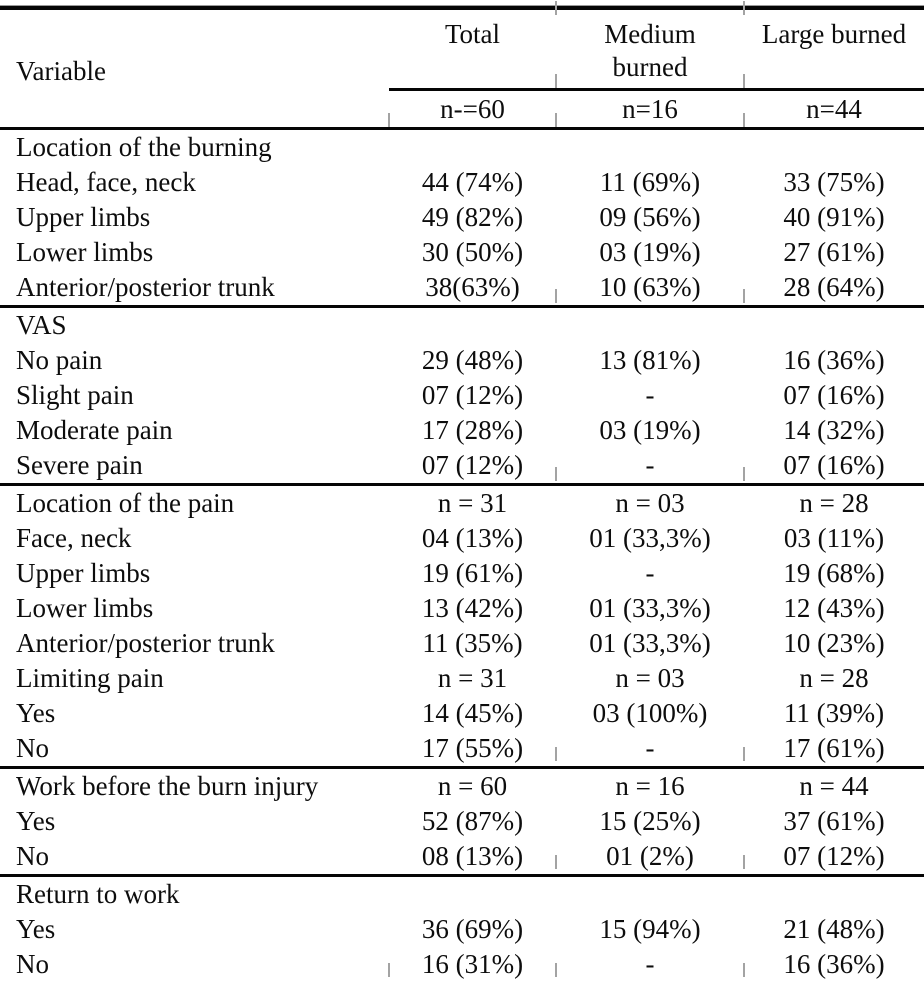 Image resolution: width=924 pixels, height=982 pixels. Describe the element at coordinates (834, 217) in the screenshot. I see `value-cell: 40 (91%)` at that location.